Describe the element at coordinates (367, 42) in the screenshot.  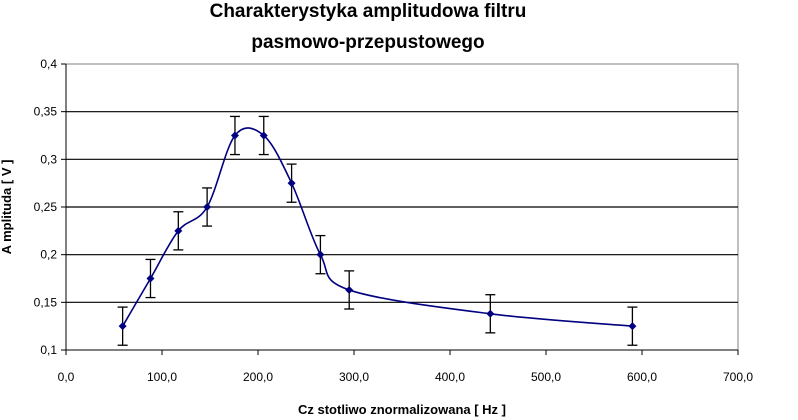
I see `chart-title-line2: pasmowo-przepustowego` at that location.